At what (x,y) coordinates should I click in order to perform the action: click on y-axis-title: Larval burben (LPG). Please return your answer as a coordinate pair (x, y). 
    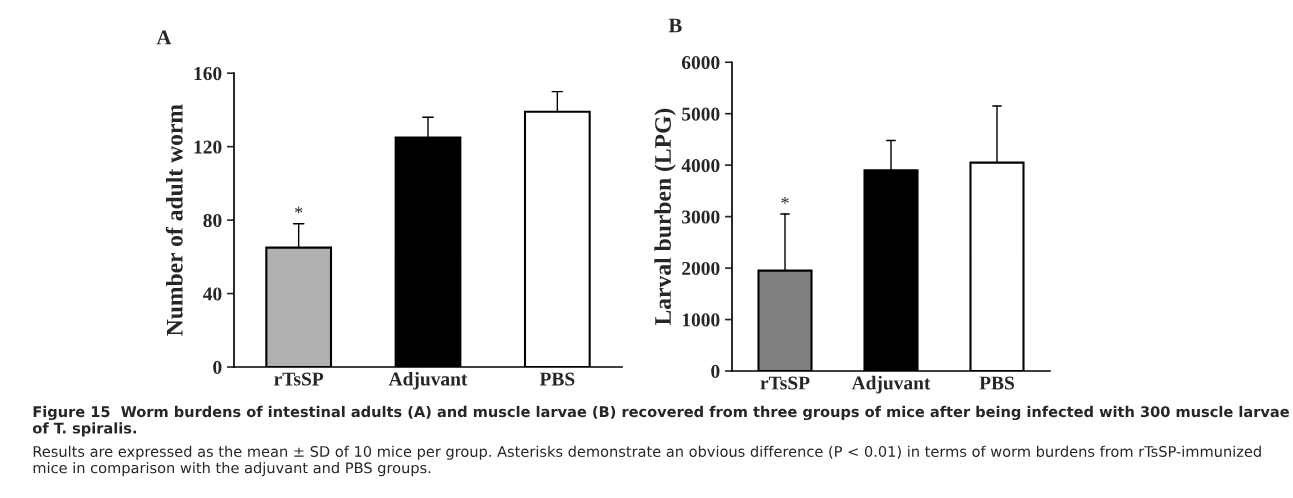
    Looking at the image, I should click on (665, 217).